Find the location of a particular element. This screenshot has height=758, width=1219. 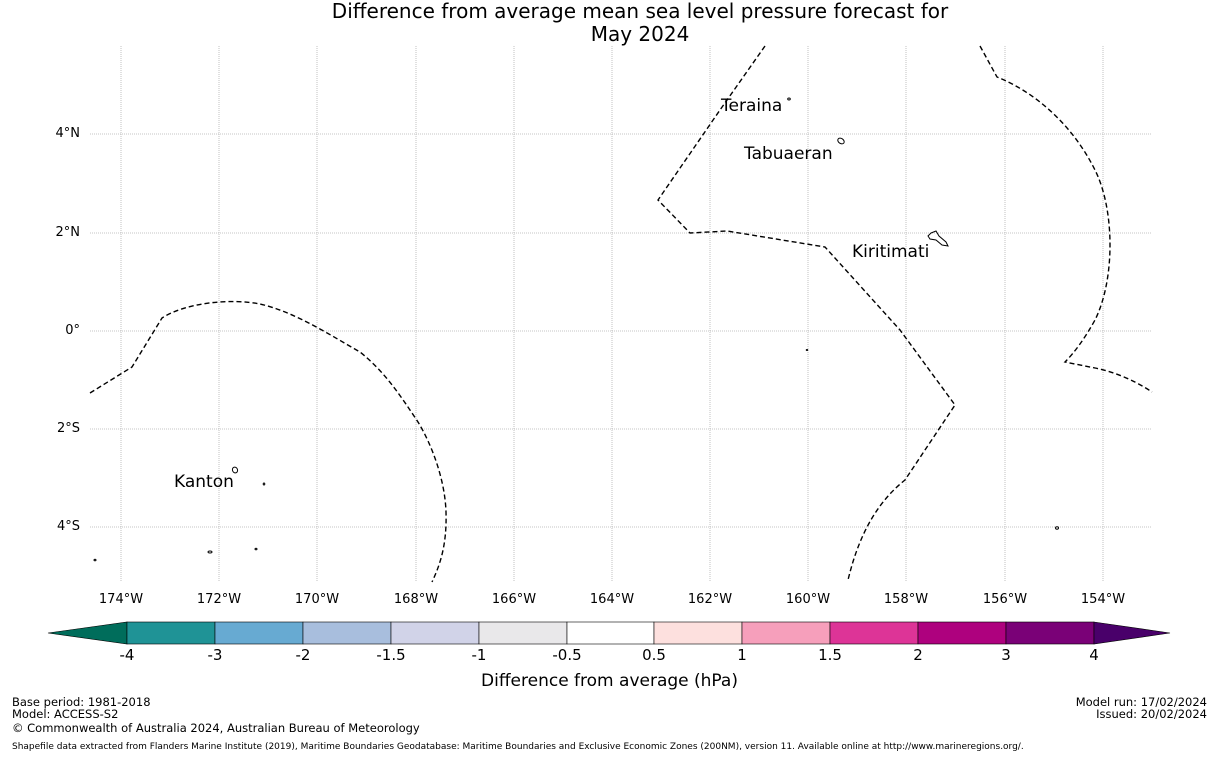

colorbar-label-minus-0-5: -0.5 is located at coordinates (567, 655).